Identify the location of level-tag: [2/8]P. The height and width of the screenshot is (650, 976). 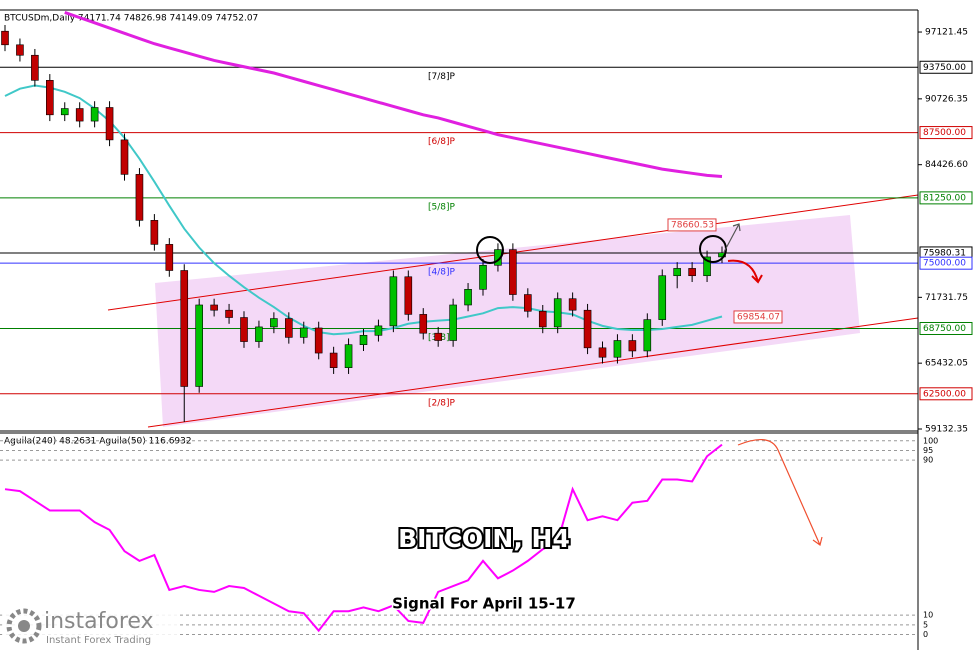
(442, 403).